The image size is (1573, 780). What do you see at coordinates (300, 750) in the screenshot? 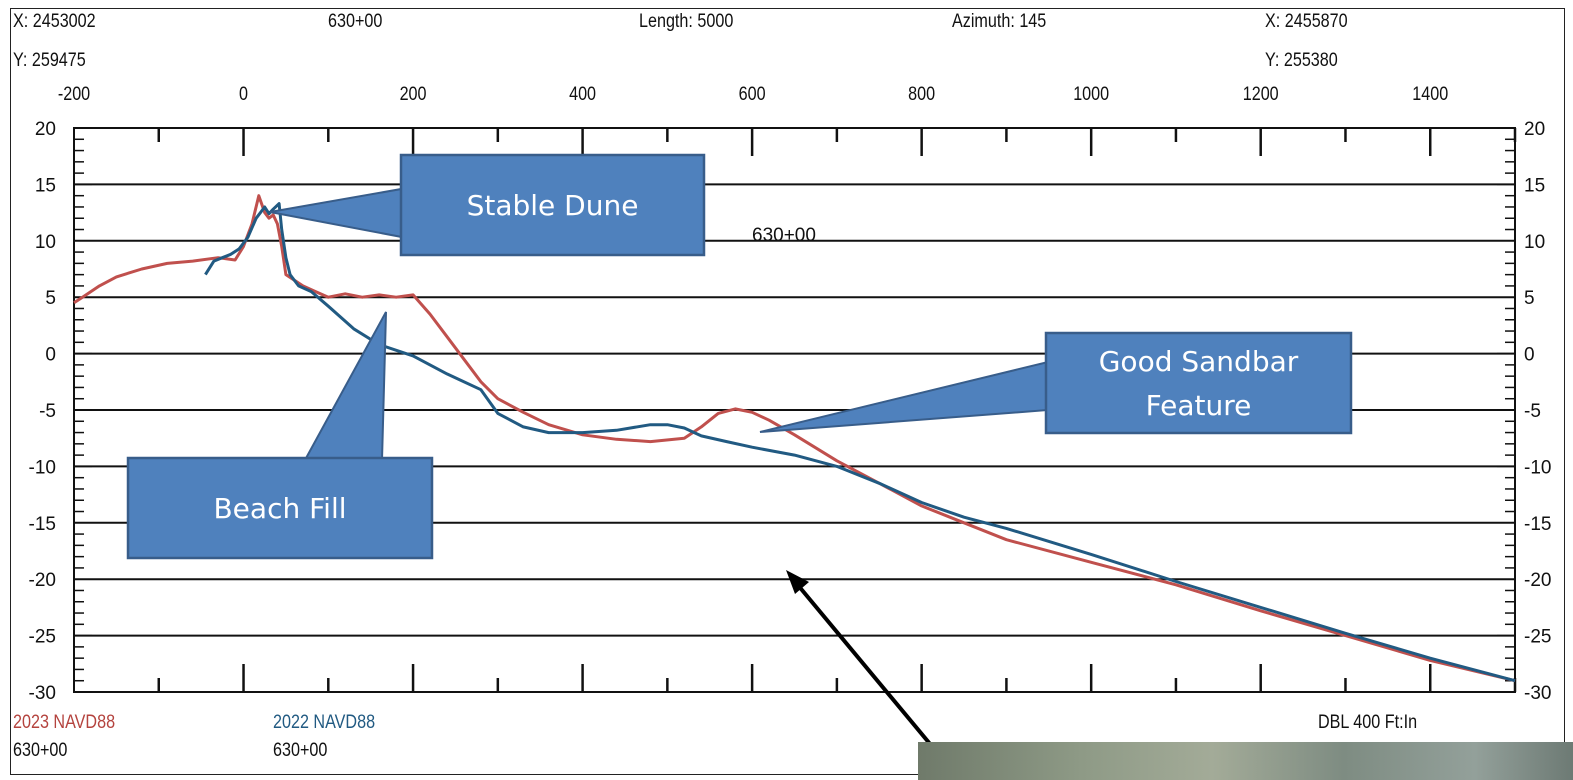
I see `legend-2022-station: 630+00` at bounding box center [300, 750].